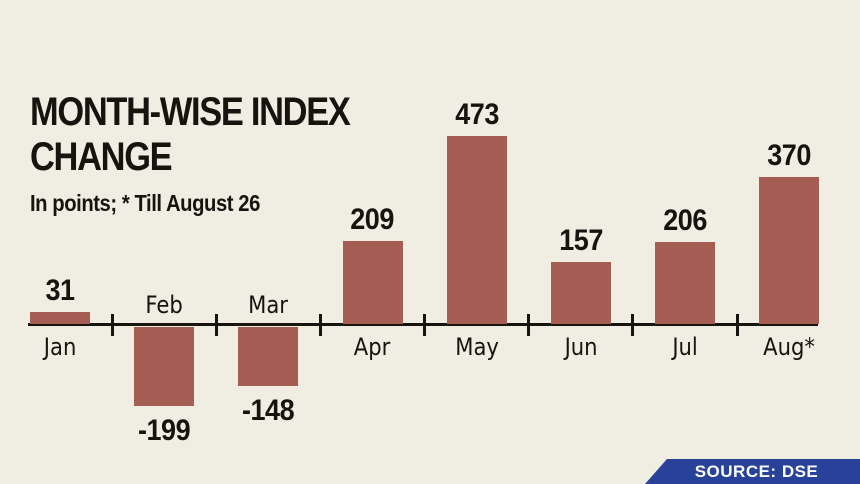 The width and height of the screenshot is (860, 484). Describe the element at coordinates (684, 283) in the screenshot. I see `bar-jul` at that location.